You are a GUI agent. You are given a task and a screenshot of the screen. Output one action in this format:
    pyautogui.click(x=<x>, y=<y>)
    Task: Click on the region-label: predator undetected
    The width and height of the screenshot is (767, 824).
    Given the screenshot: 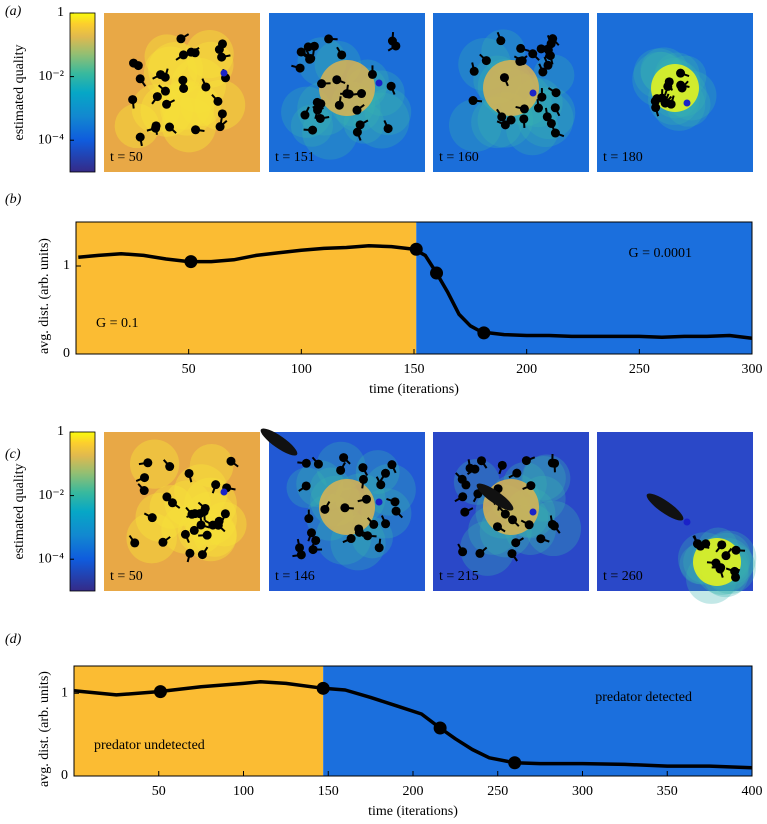 What is the action you would take?
    pyautogui.click(x=149, y=745)
    